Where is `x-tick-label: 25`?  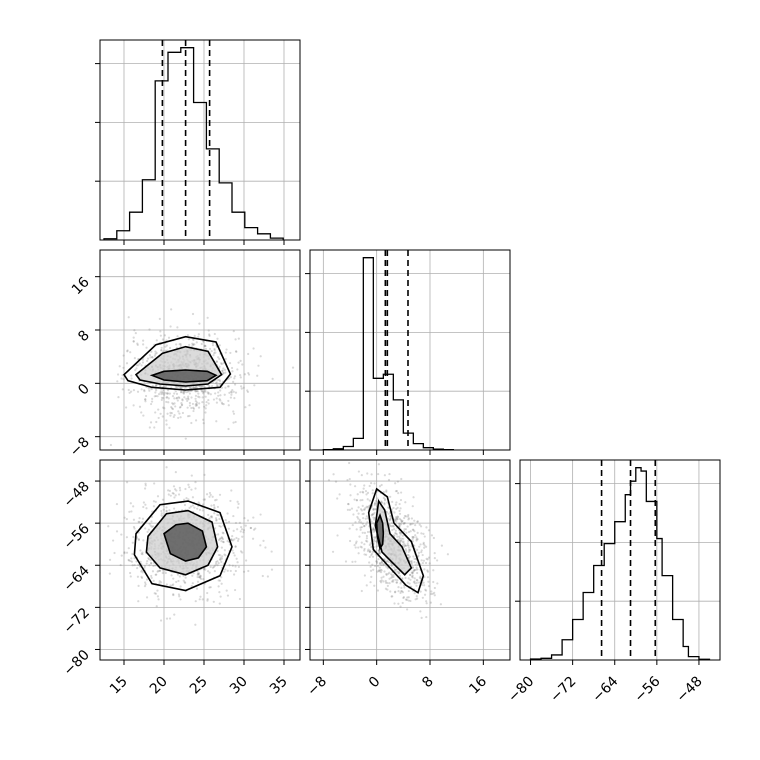
x-tick-label: 25 is located at coordinates (199, 686).